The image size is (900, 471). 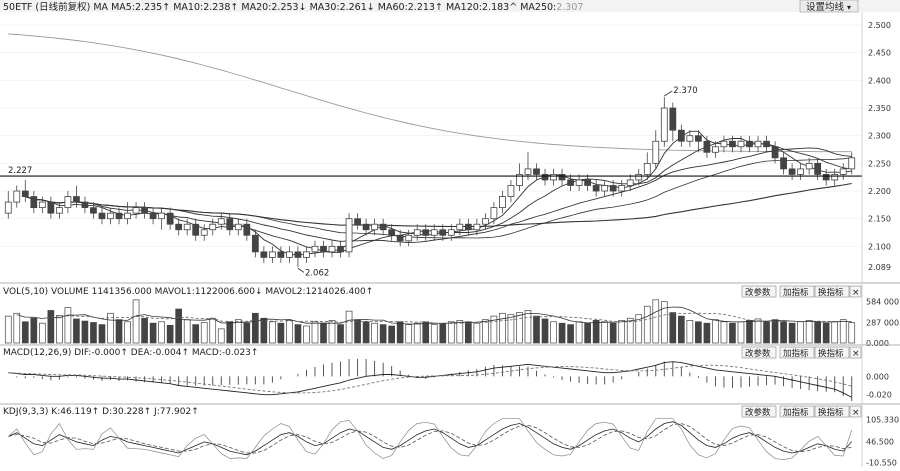 What do you see at coordinates (20, 171) in the screenshot?
I see `reference-line-label: 2.227` at bounding box center [20, 171].